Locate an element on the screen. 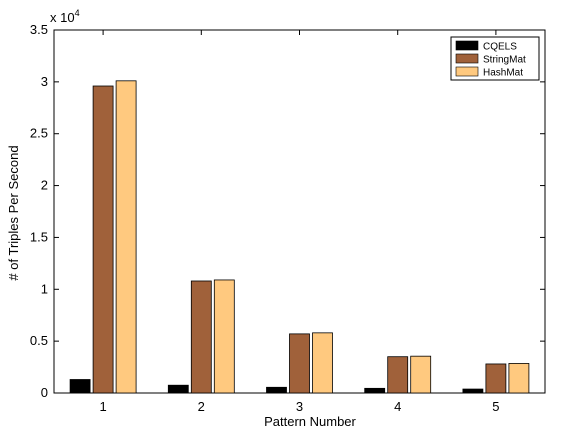 This screenshot has height=433, width=567. y-tick-label: 3.5 is located at coordinates (39, 29).